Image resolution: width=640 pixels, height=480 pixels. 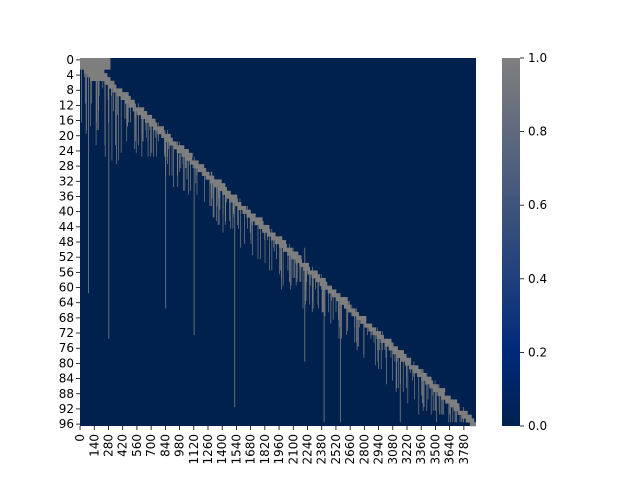 What do you see at coordinates (407, 449) in the screenshot?
I see `x-tick-label: 3220` at bounding box center [407, 449].